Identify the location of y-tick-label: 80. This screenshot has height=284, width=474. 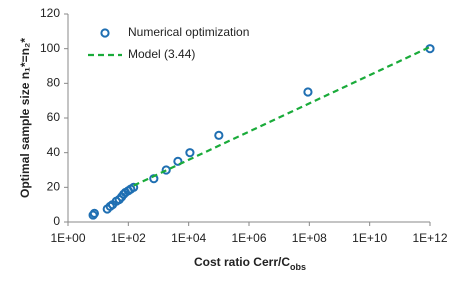
(54, 83).